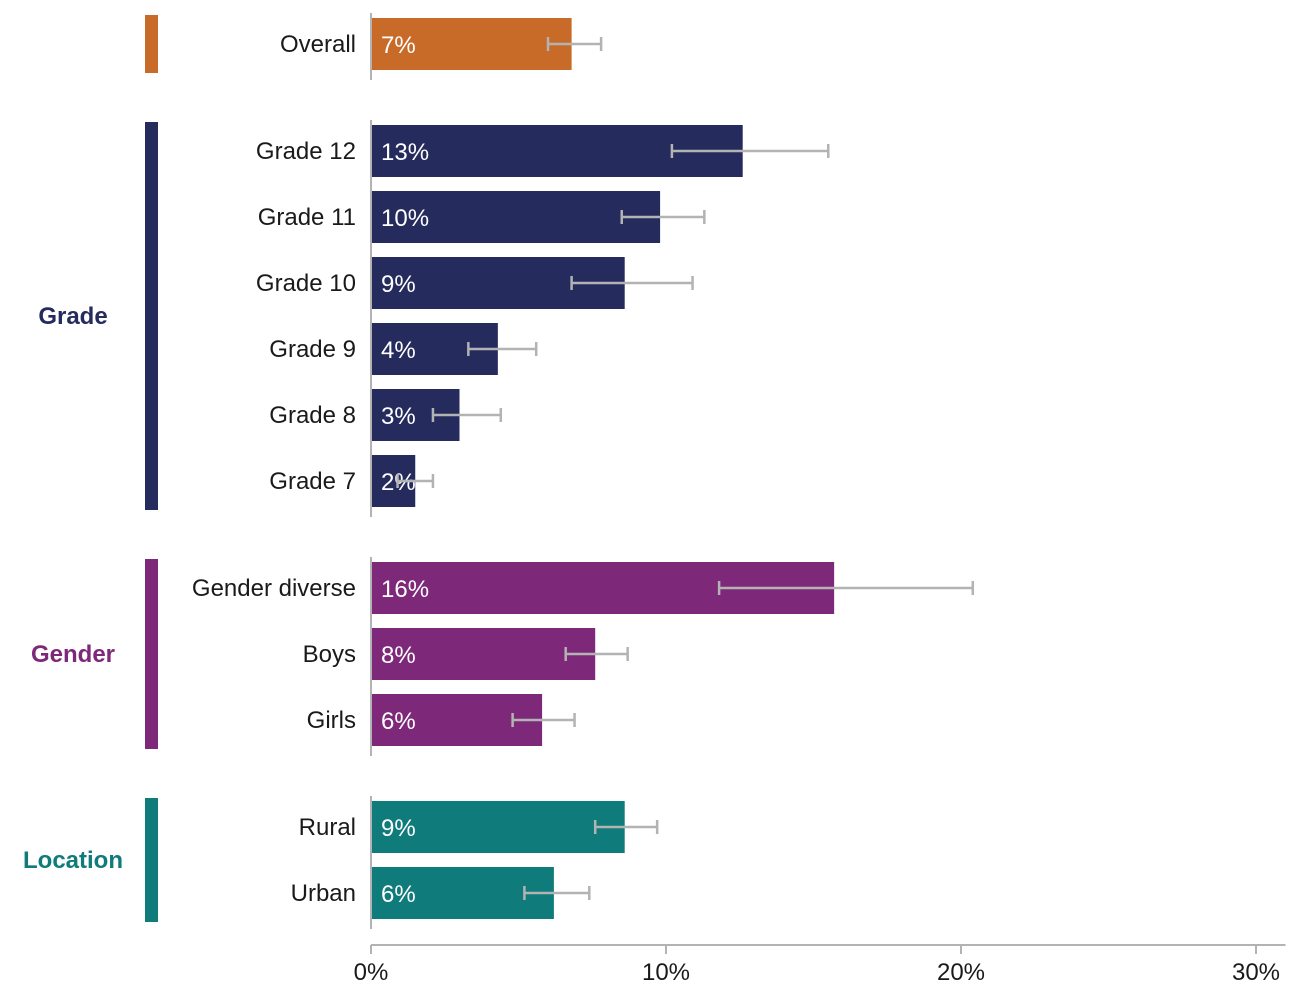 This screenshot has height=1002, width=1302. What do you see at coordinates (331, 720) in the screenshot?
I see `category-label-girls: Girls` at bounding box center [331, 720].